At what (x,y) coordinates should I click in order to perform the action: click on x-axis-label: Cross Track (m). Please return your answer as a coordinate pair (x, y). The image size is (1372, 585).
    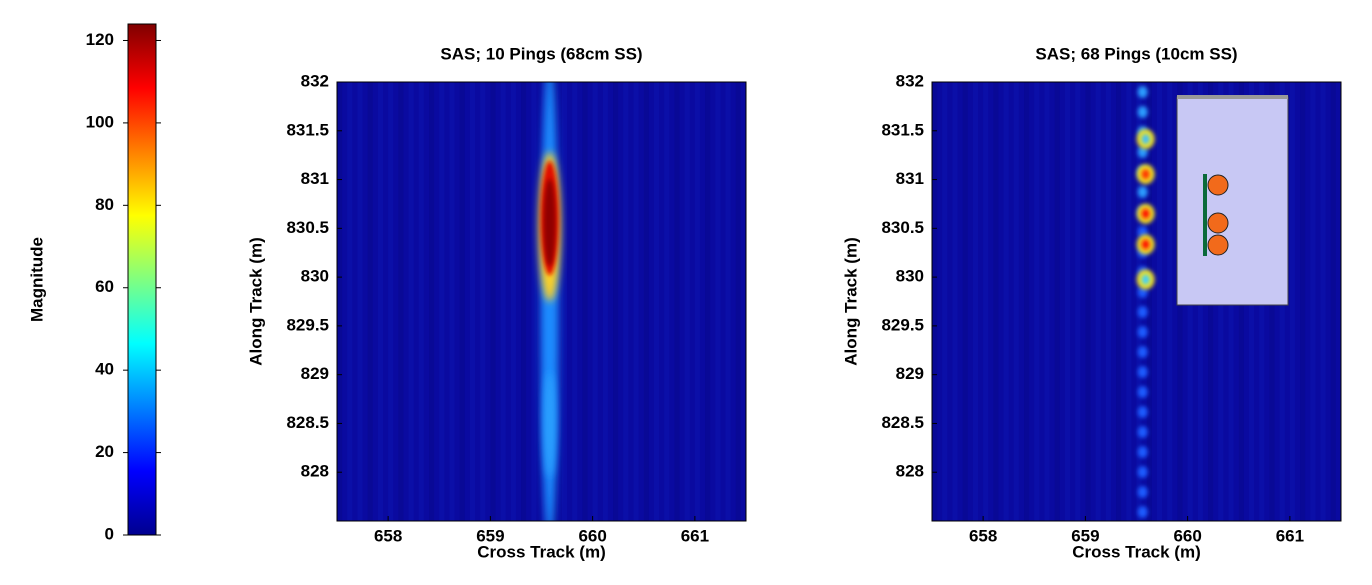
    Looking at the image, I should click on (1136, 551).